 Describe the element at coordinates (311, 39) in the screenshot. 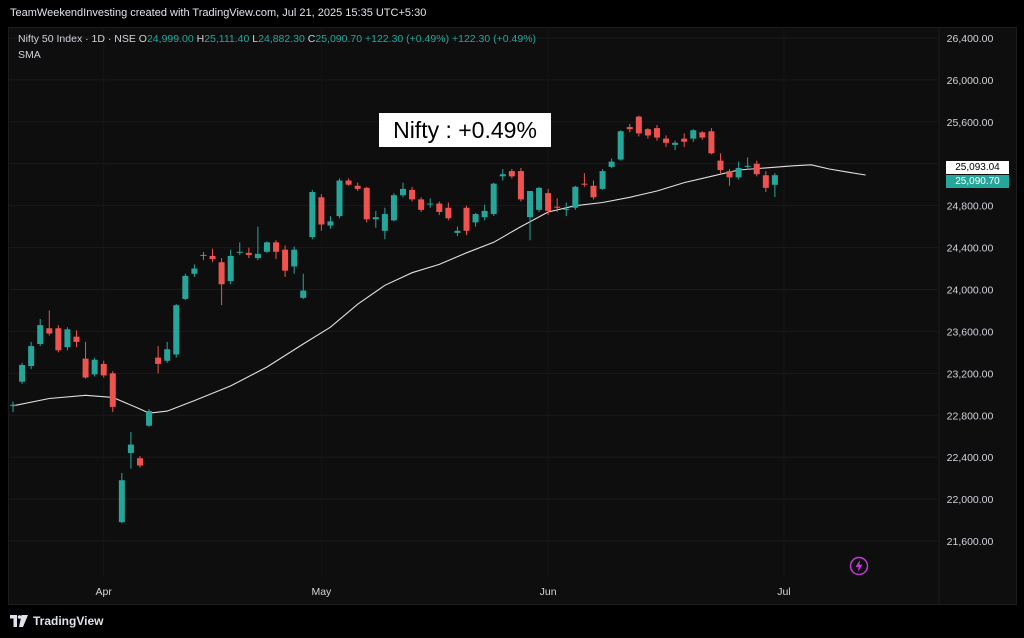

I see `close-label: C` at that location.